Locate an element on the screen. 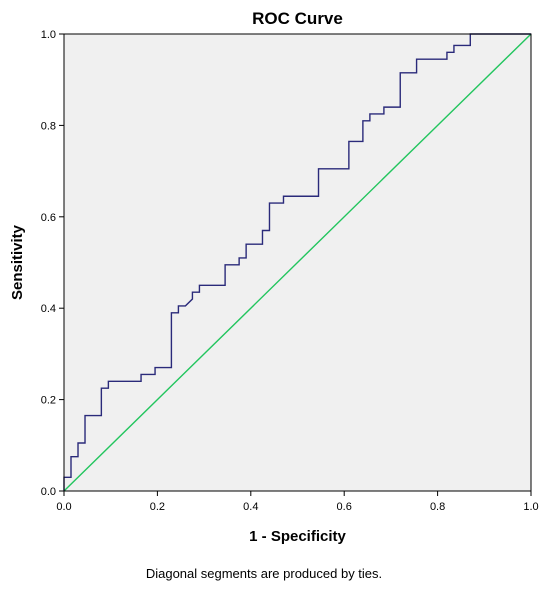  y-tick-label: 0.6 is located at coordinates (48, 218).